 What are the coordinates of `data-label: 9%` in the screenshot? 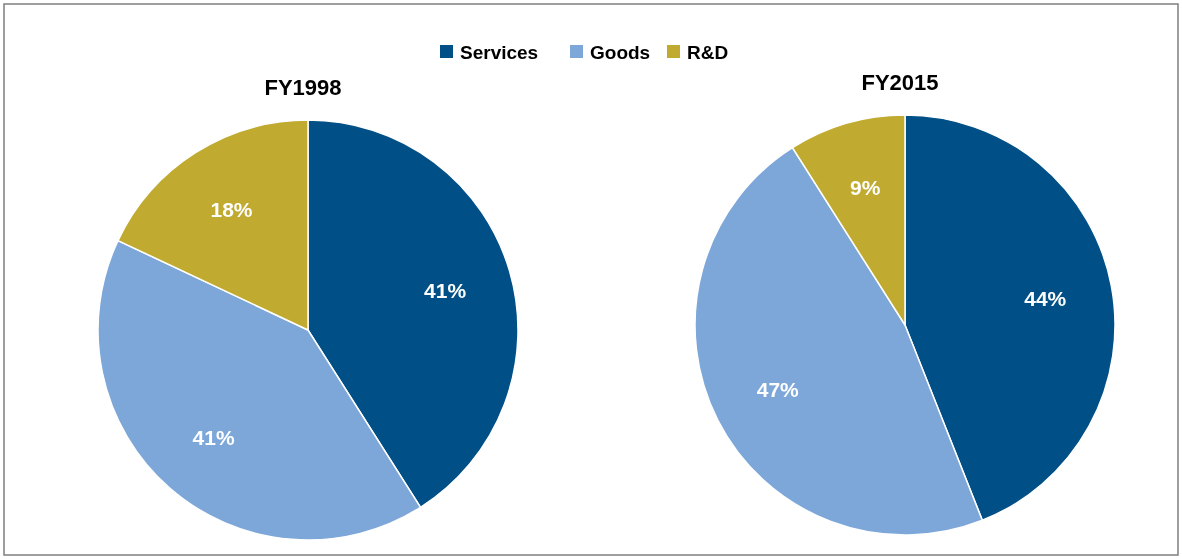 It's located at (865, 188).